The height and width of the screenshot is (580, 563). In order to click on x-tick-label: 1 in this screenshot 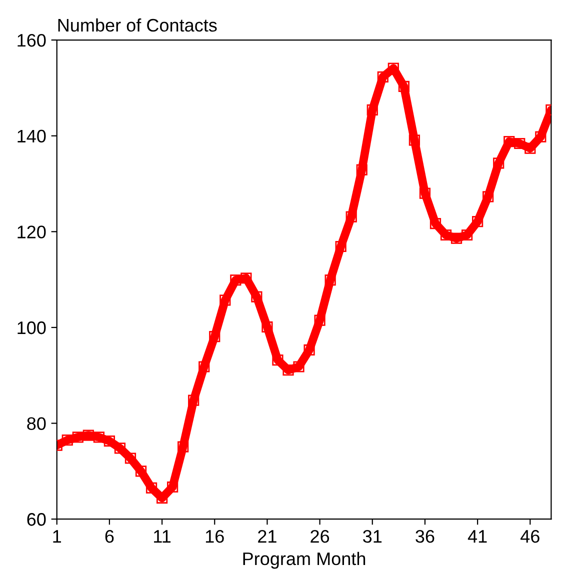, I will do `click(57, 536)`.